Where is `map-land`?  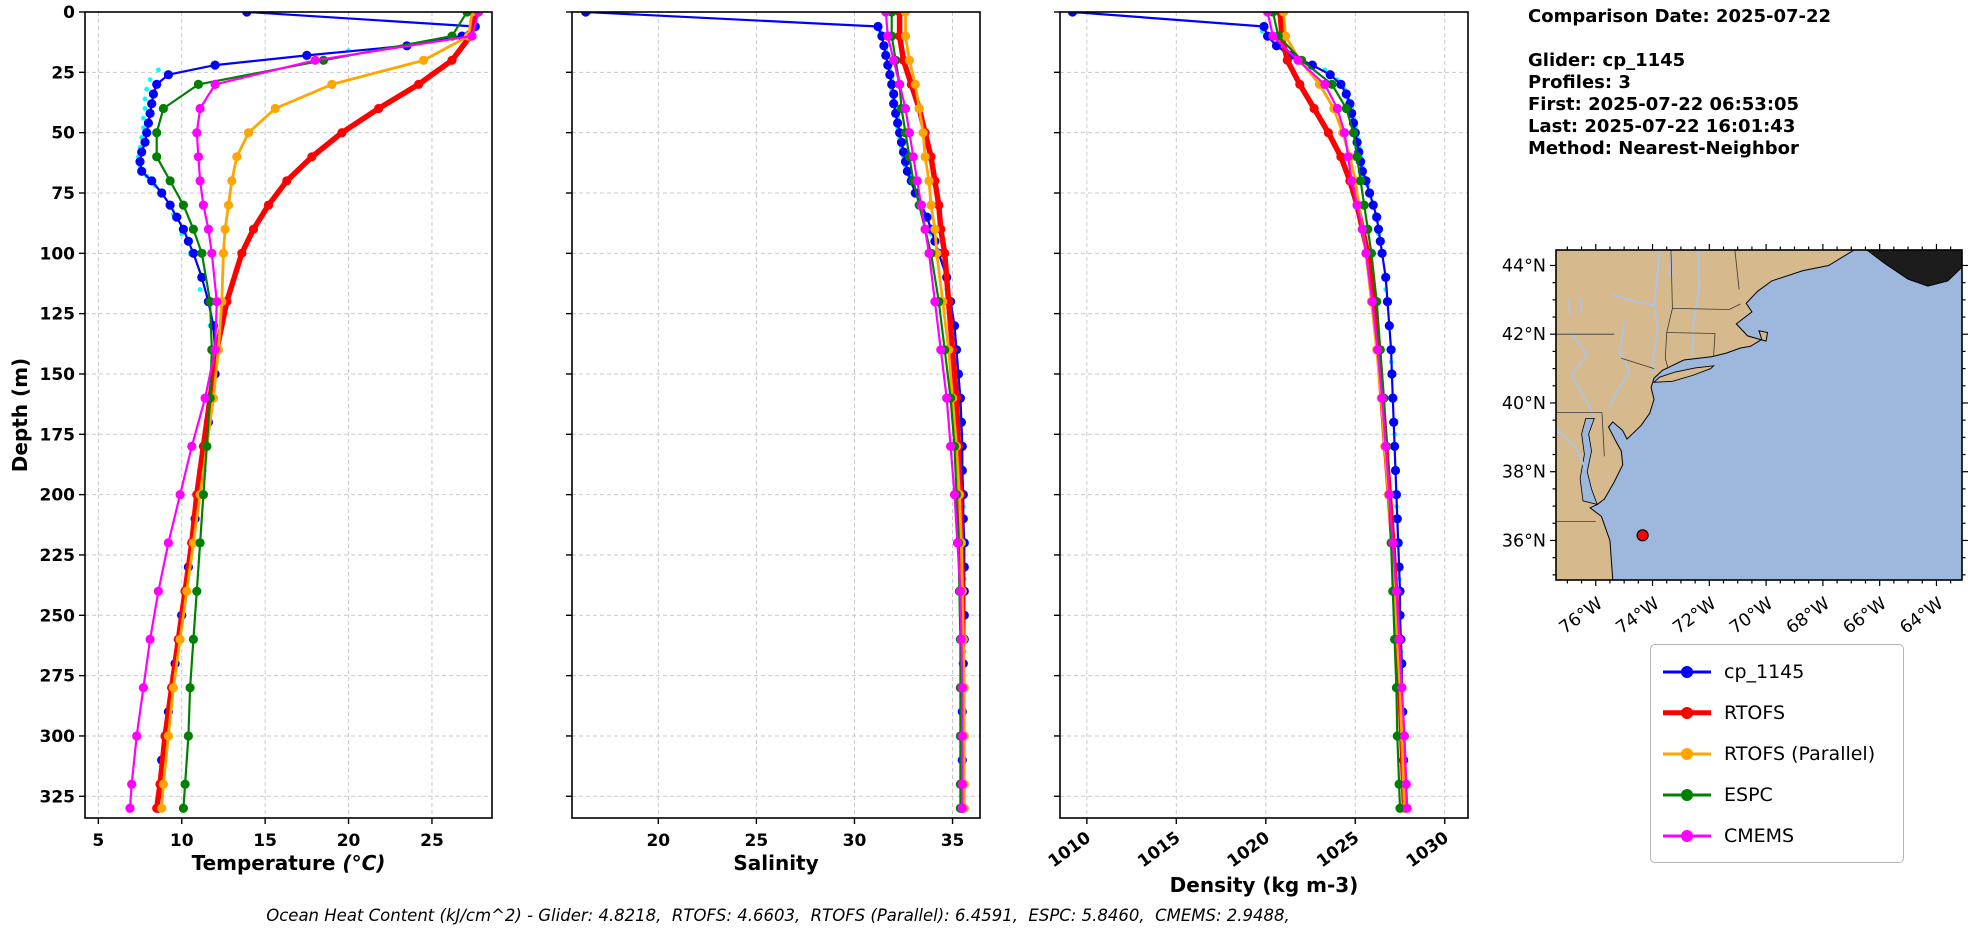
map-land is located at coordinates (1706, 415).